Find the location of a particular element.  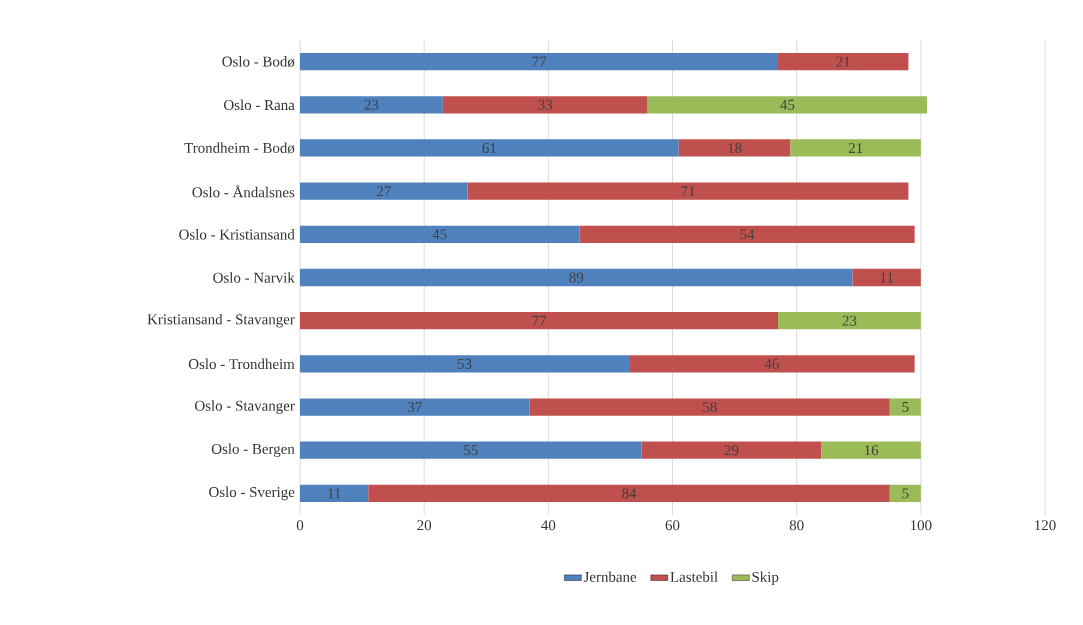

data-label: 84 is located at coordinates (629, 493).